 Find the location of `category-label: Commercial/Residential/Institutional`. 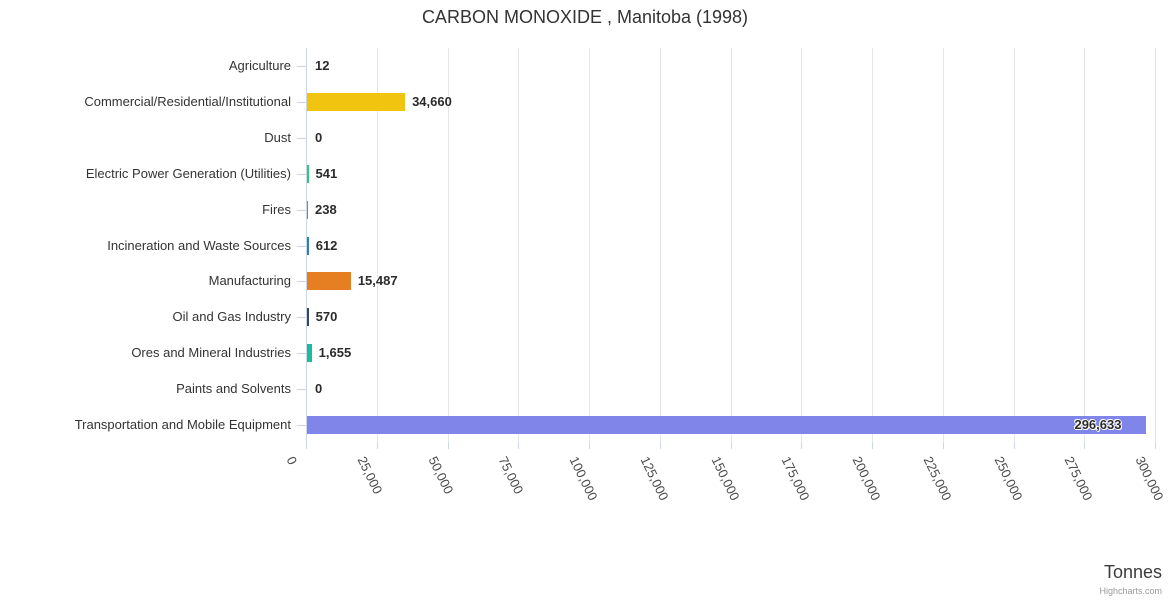

category-label: Commercial/Residential/Institutional is located at coordinates (187, 101).